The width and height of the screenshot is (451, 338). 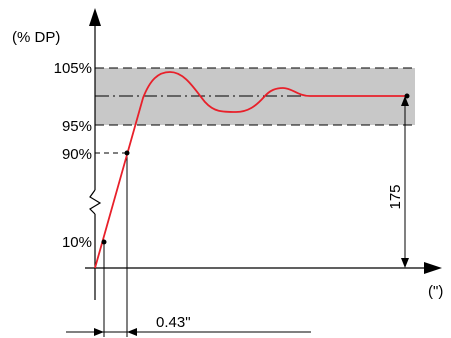 I want to click on label-90-percent: 90%, so click(x=77, y=154).